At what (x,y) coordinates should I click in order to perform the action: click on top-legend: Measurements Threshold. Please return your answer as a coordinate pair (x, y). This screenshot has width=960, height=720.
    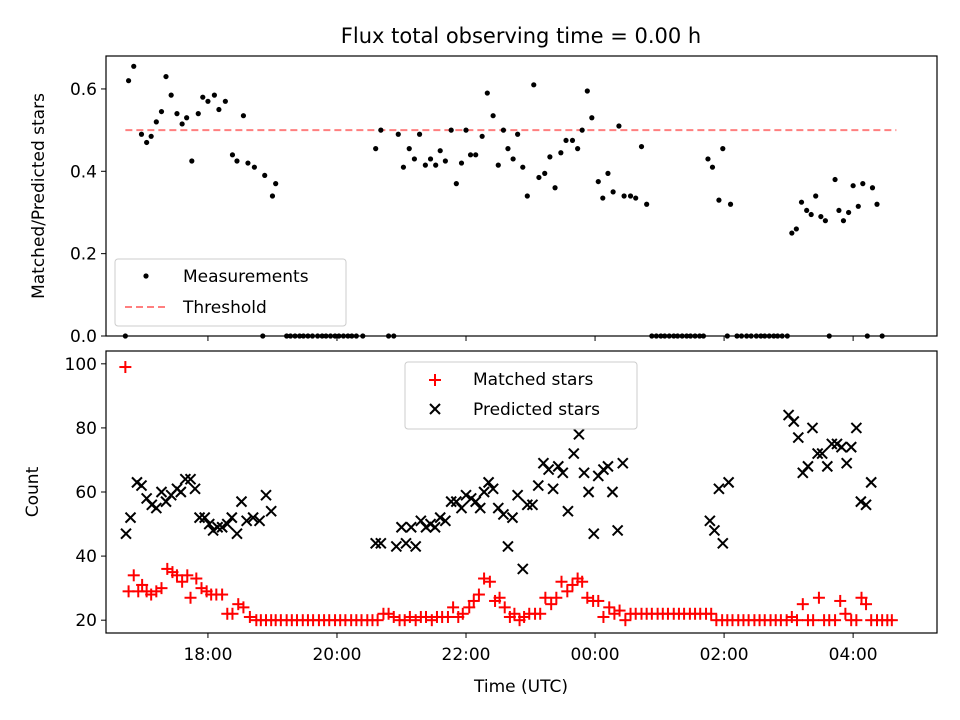
    Looking at the image, I should click on (230, 292).